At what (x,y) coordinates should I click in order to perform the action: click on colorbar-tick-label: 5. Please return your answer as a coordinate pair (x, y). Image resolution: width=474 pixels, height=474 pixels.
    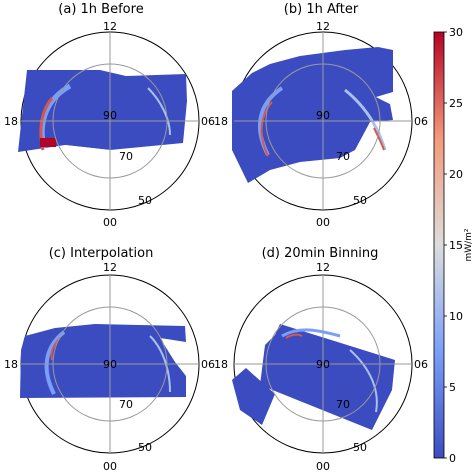
    Looking at the image, I should click on (452, 387).